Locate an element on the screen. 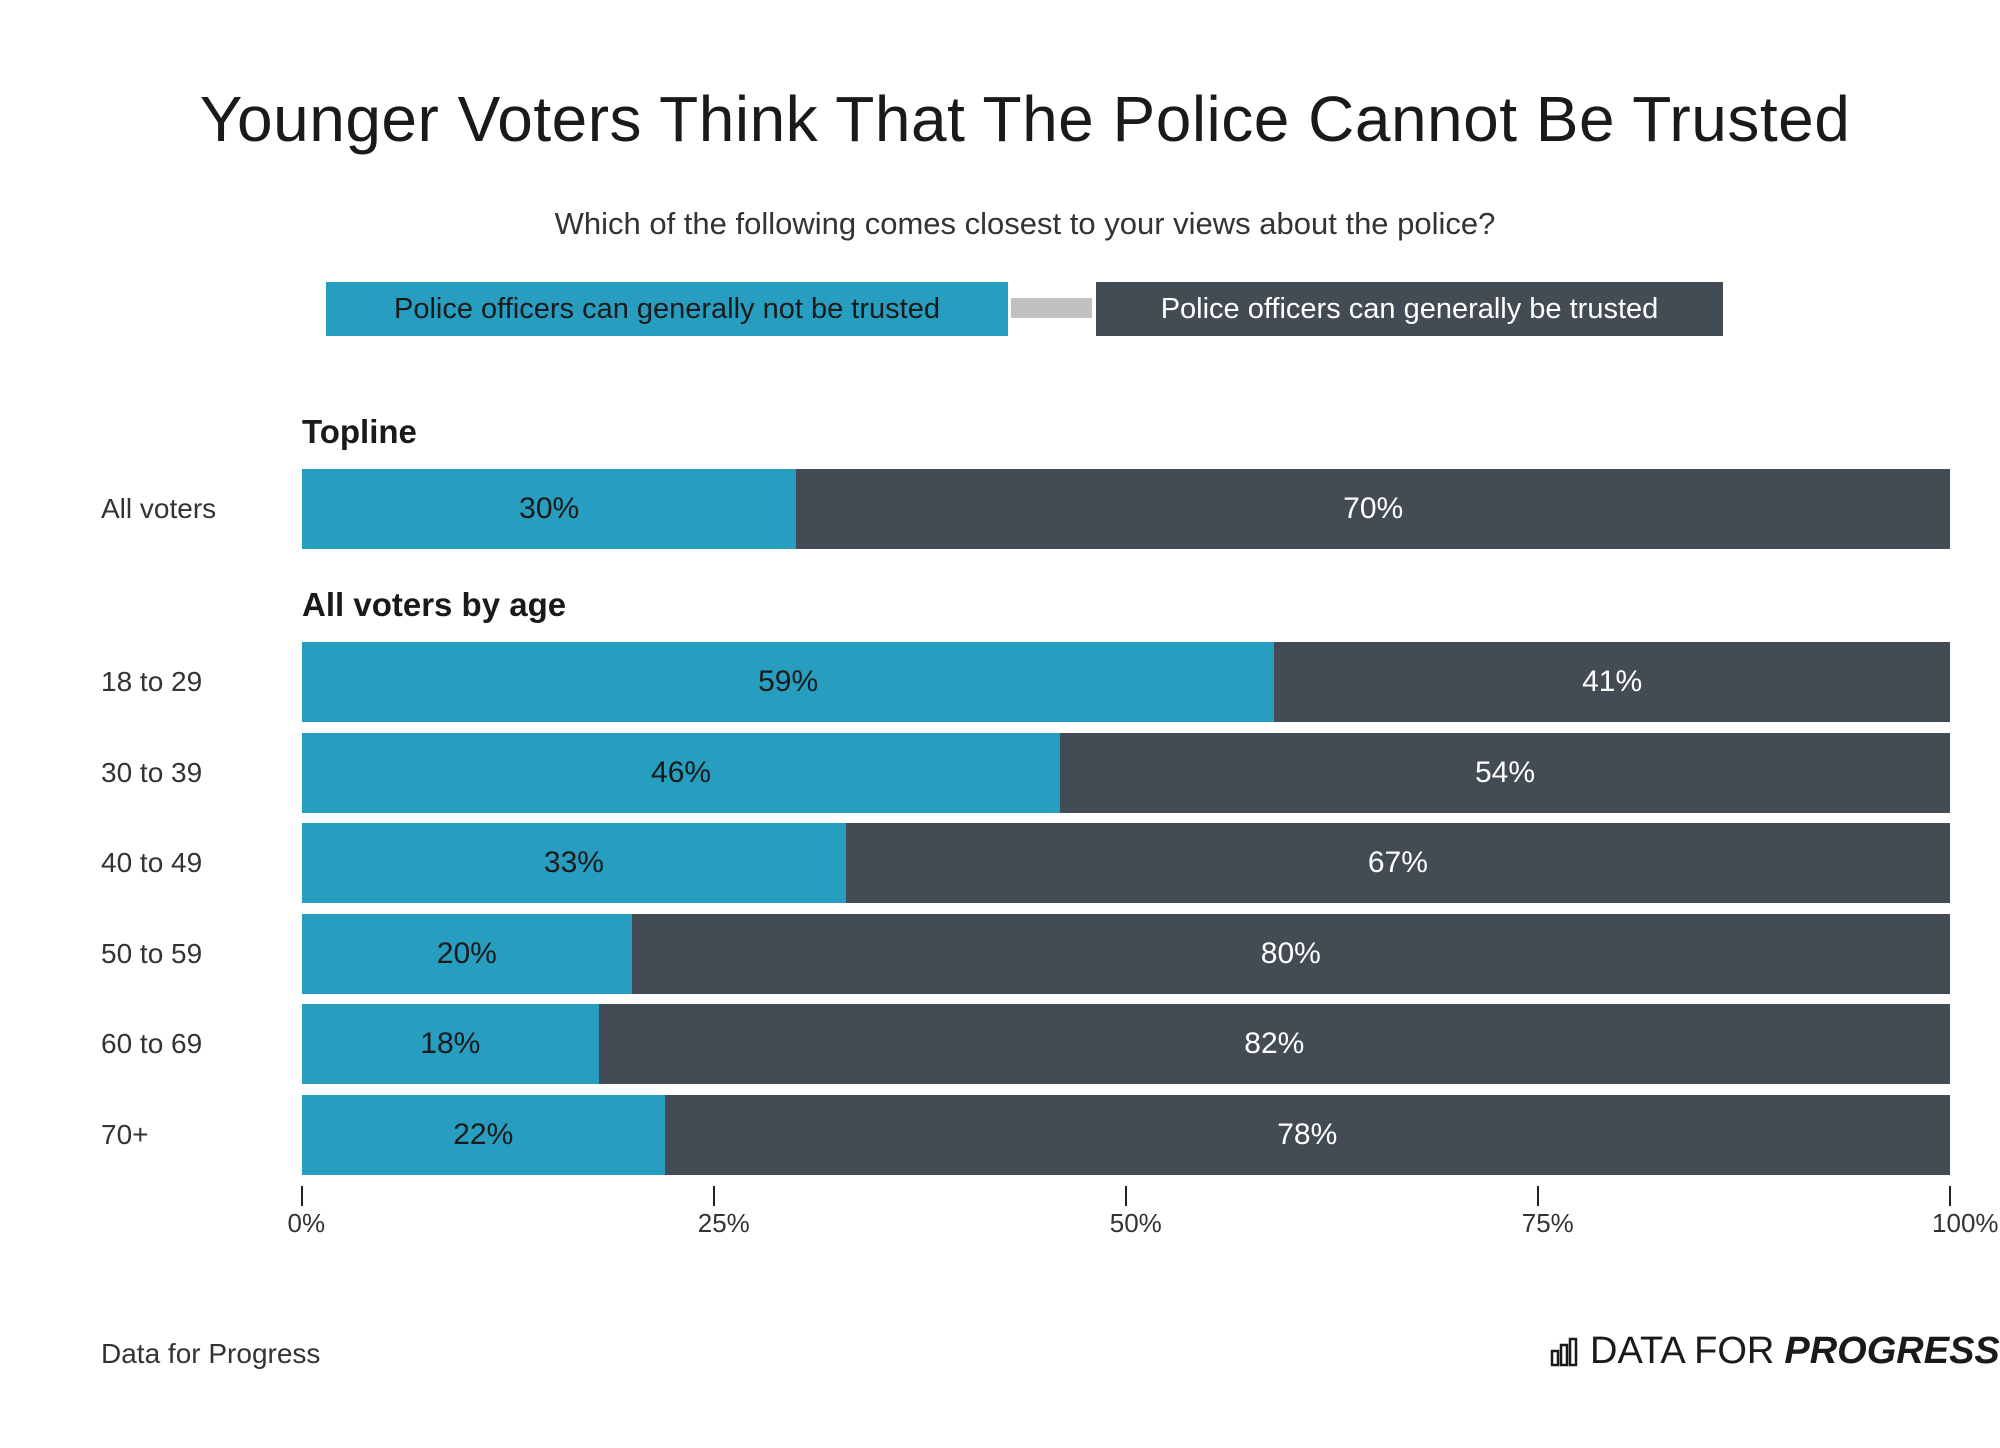  bar-not-trusted: 59% is located at coordinates (788, 682).